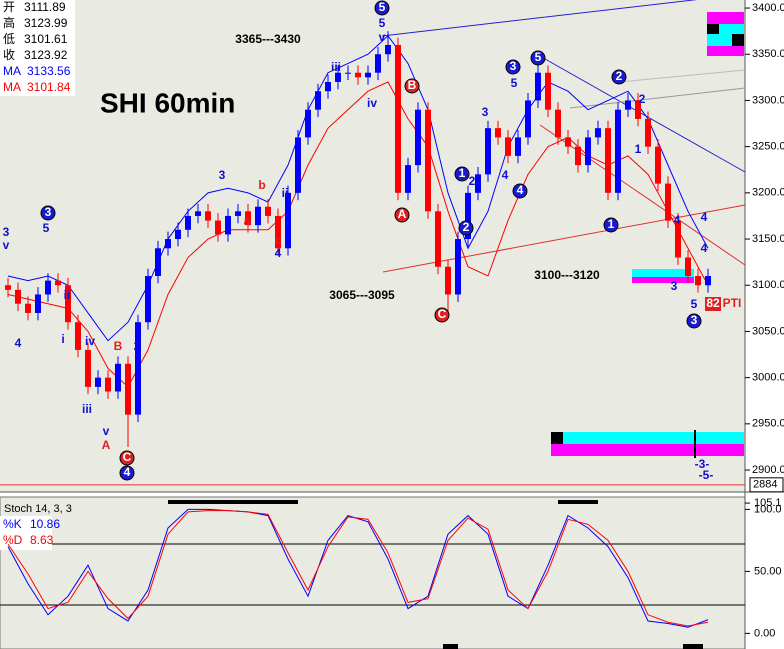 The height and width of the screenshot is (649, 784). Describe the element at coordinates (768, 239) in the screenshot. I see `y-tick-label: 3150.00` at that location.